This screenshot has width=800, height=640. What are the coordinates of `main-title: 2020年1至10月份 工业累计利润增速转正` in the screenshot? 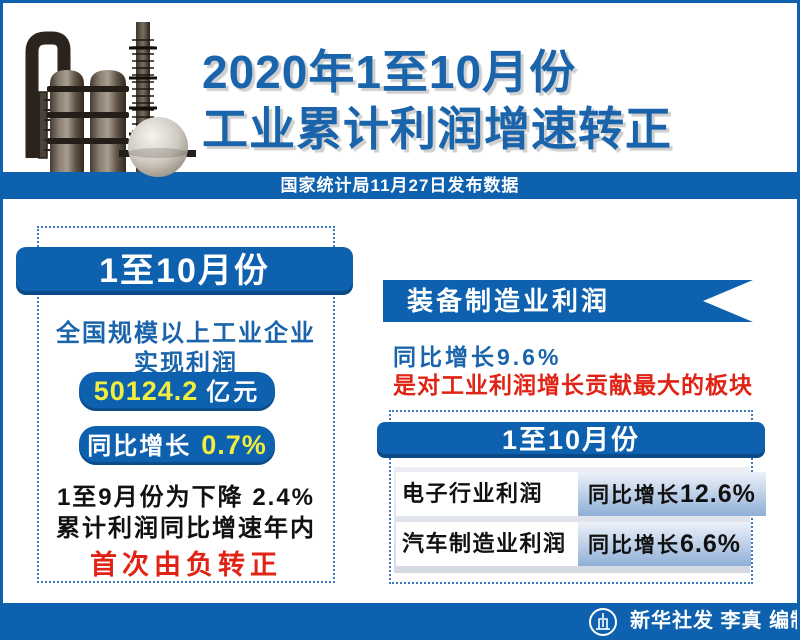 It's located at (437, 101).